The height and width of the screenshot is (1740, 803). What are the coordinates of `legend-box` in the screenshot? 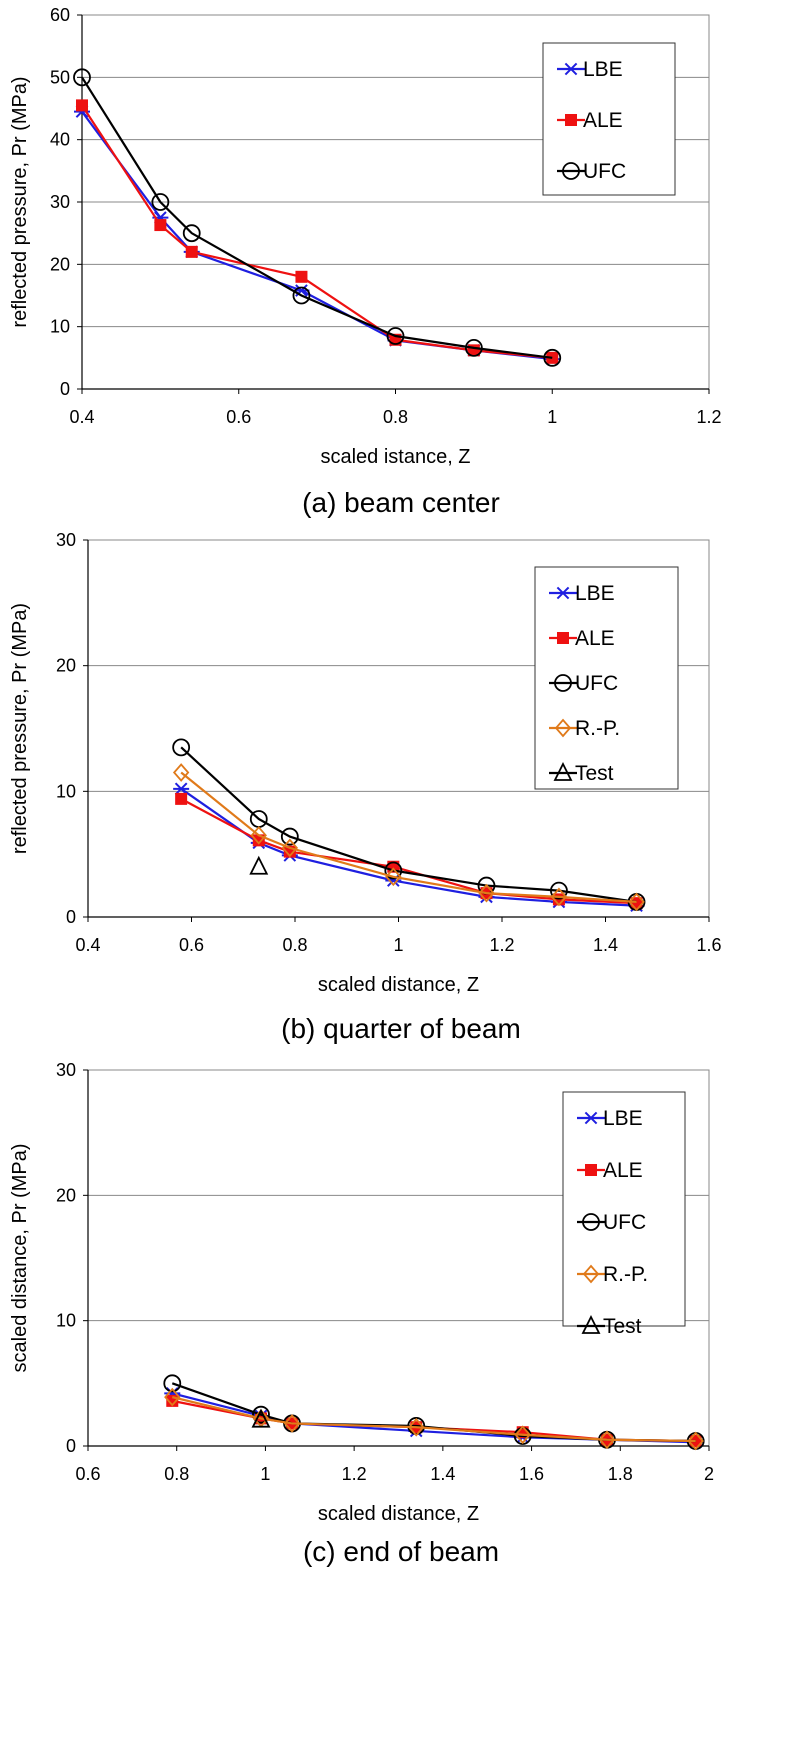 It's located at (606, 678).